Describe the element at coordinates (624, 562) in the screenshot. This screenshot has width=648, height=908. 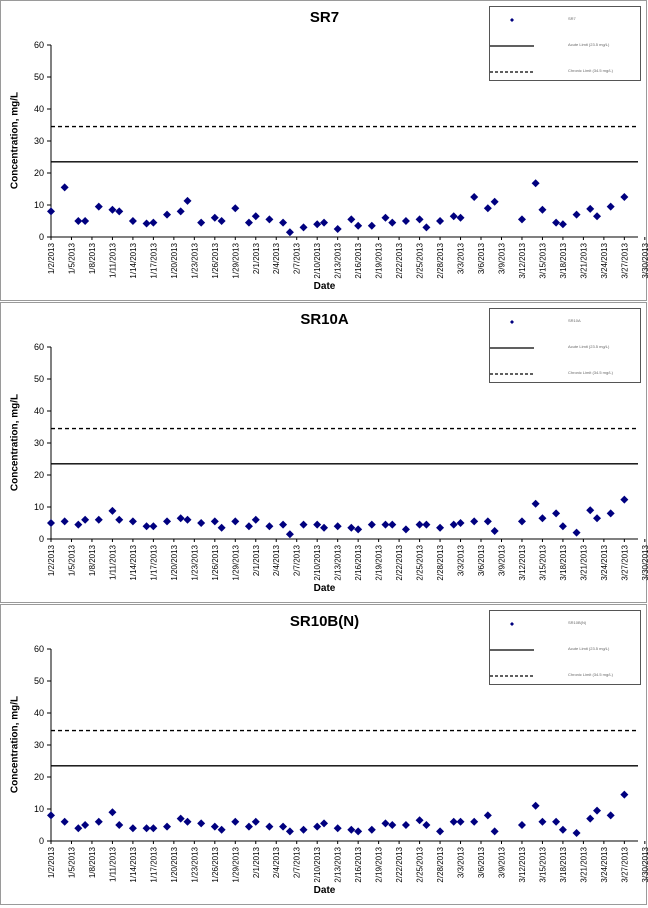
I see `x-tick-label: 3/27/2013` at that location.